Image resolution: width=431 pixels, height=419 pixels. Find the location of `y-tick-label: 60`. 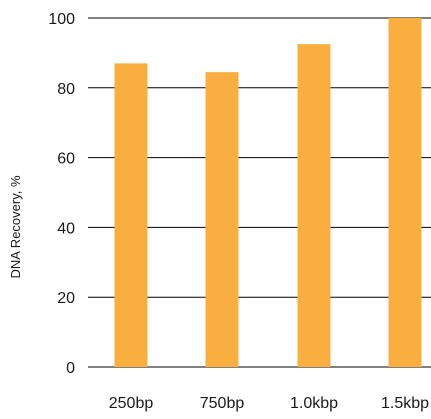

y-tick-label: 60 is located at coordinates (66, 159).